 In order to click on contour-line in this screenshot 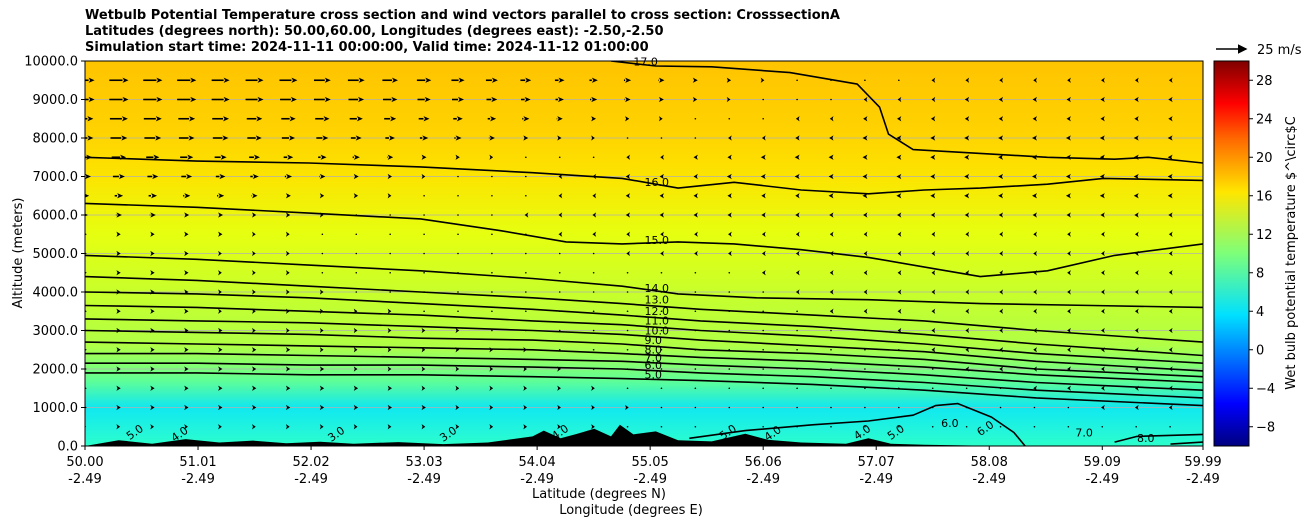, I will do `click(644, 389)`.